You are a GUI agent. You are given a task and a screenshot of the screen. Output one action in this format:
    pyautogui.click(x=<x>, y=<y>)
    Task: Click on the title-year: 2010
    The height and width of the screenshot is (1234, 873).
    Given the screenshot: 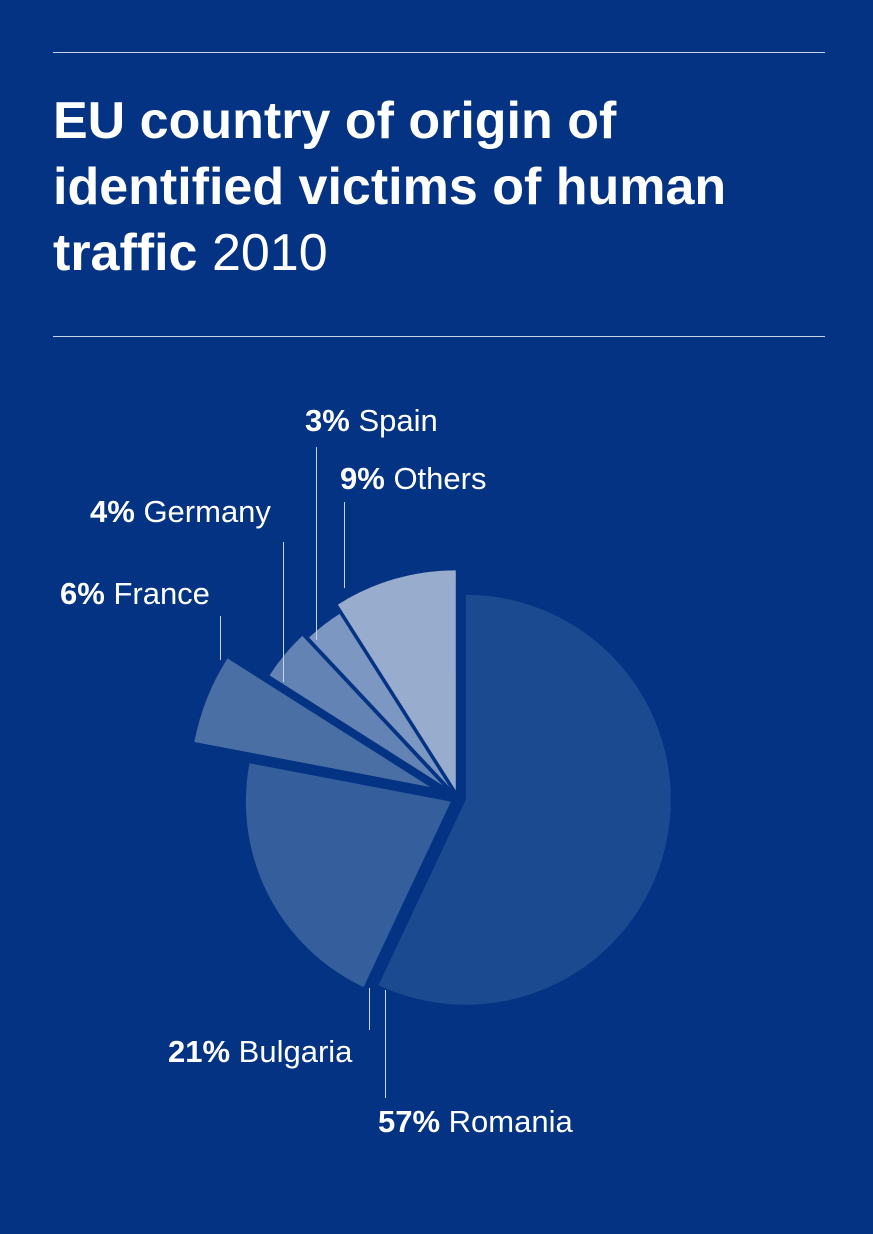 What is the action you would take?
    pyautogui.click(x=269, y=253)
    